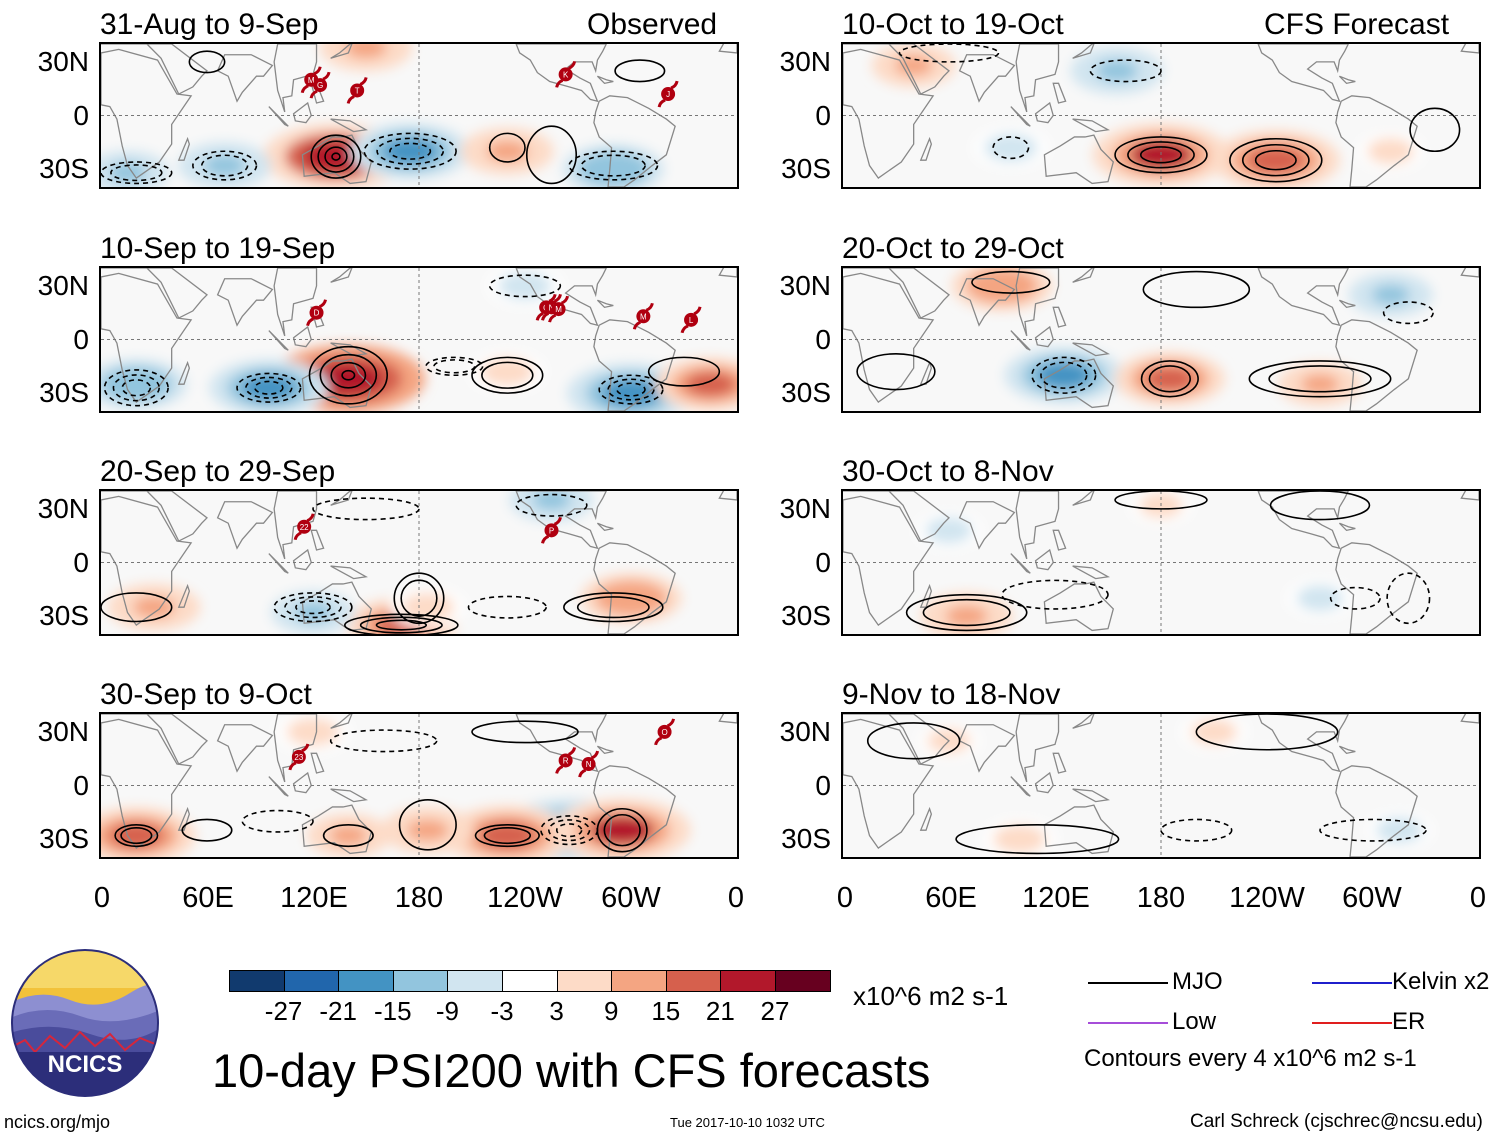 The height and width of the screenshot is (1137, 1510). What do you see at coordinates (1336, 1121) in the screenshot?
I see `author-credit: Carl Schreck (cjschrec@ncsu.edu)` at bounding box center [1336, 1121].